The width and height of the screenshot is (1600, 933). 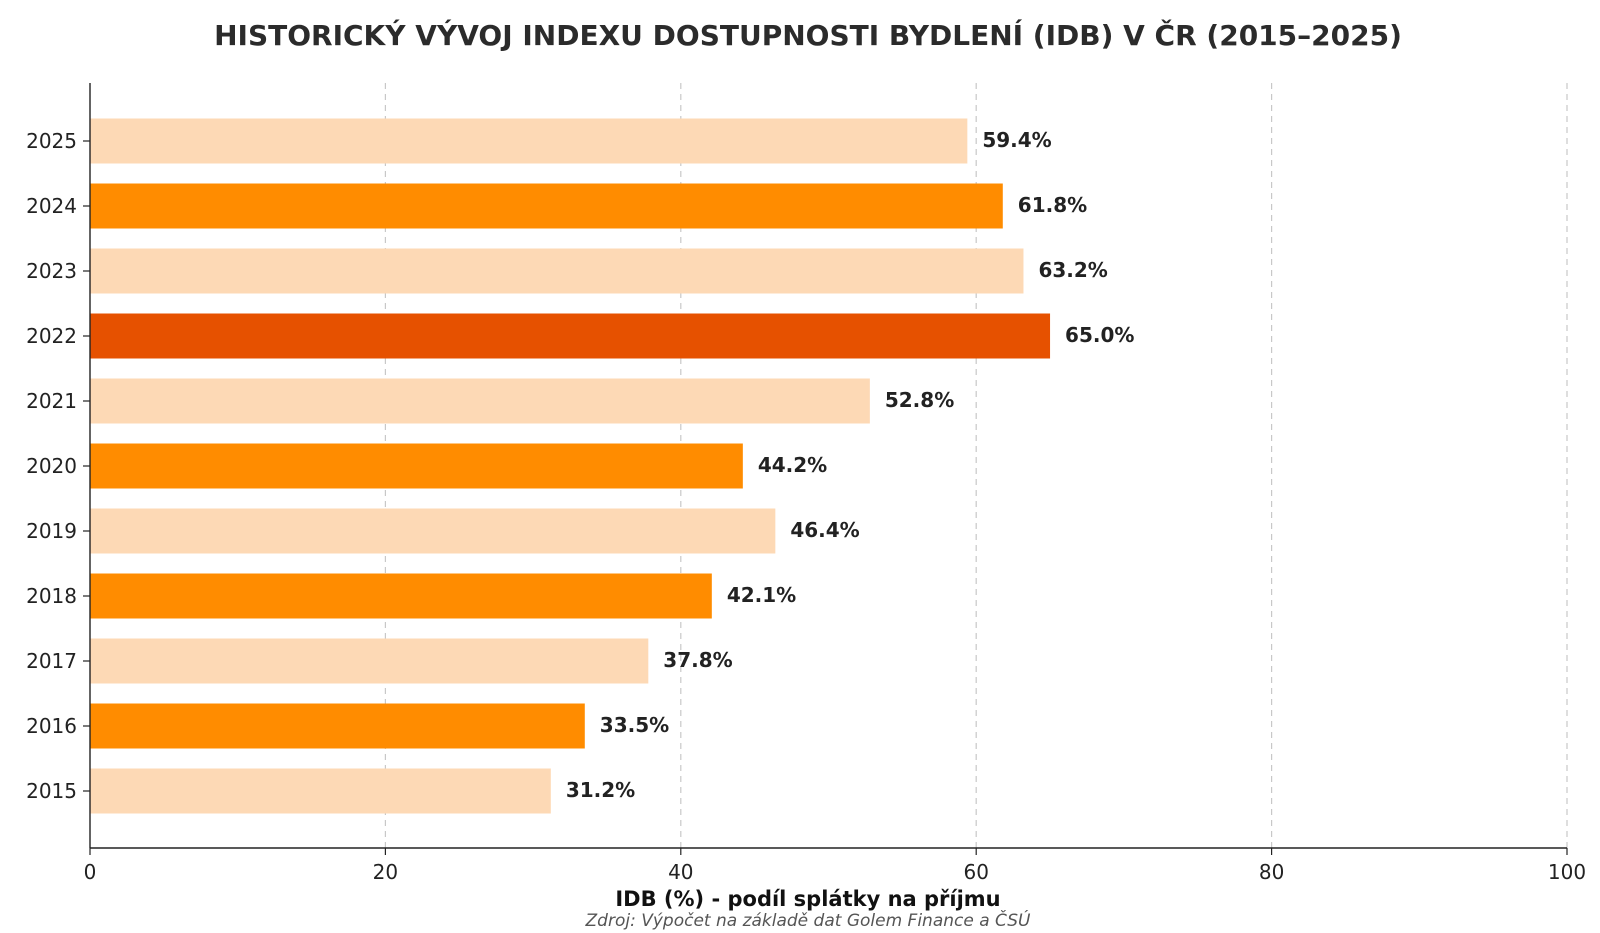 What do you see at coordinates (975, 872) in the screenshot?
I see `x-tick-label: 60` at bounding box center [975, 872].